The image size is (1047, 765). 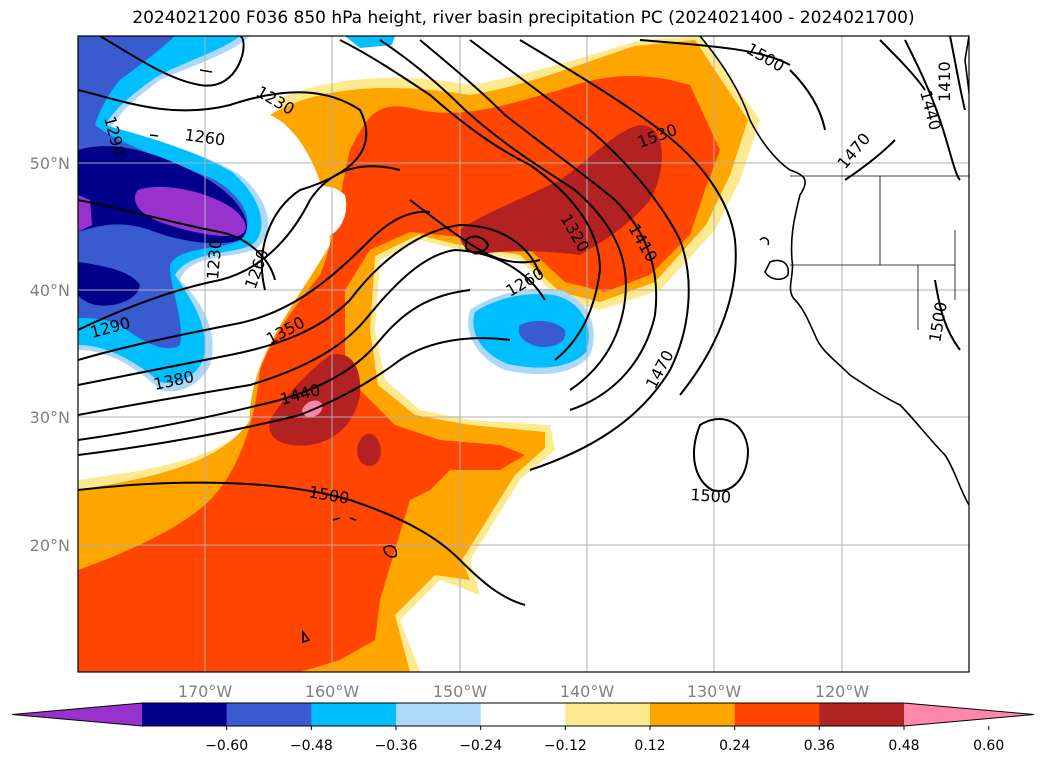 I want to click on colorbar-tick-label: −0.12, so click(x=565, y=746).